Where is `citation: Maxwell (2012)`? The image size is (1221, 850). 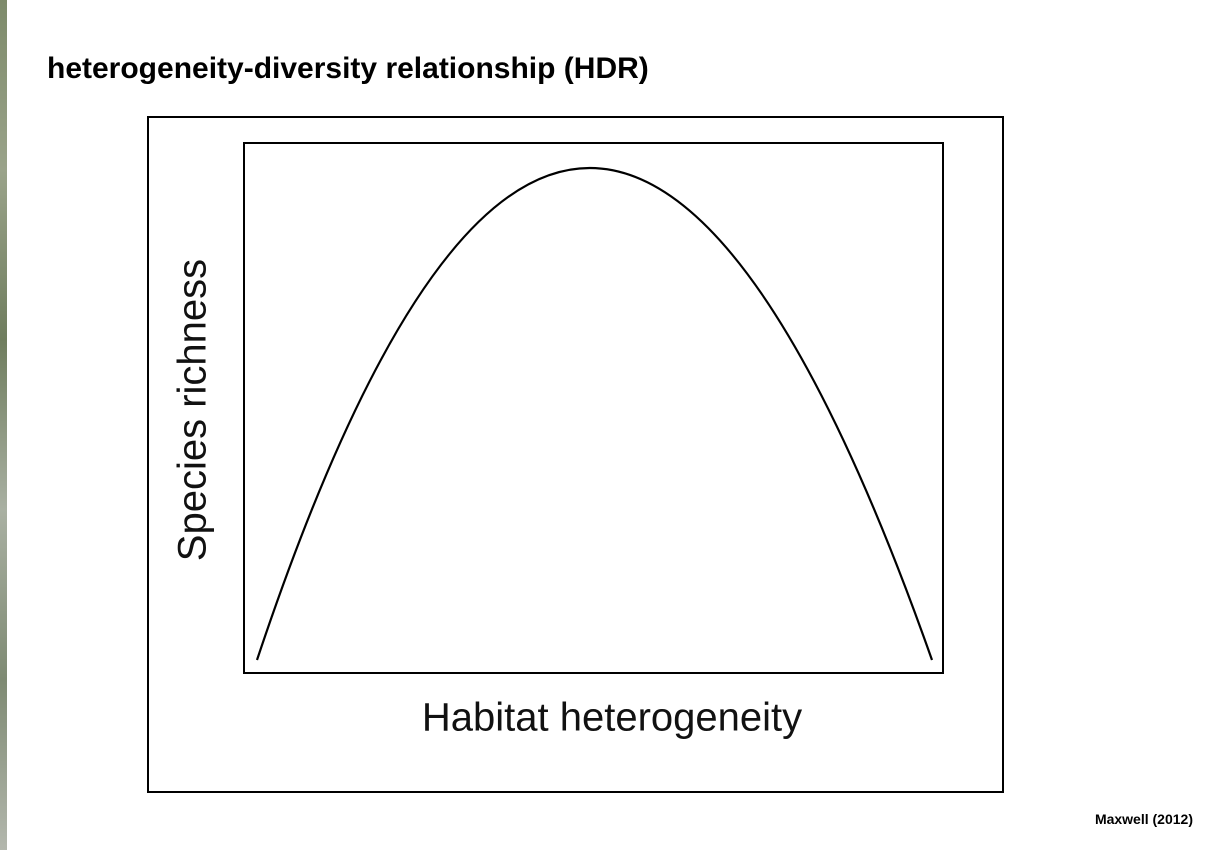
citation: Maxwell (2012) is located at coordinates (1143, 819).